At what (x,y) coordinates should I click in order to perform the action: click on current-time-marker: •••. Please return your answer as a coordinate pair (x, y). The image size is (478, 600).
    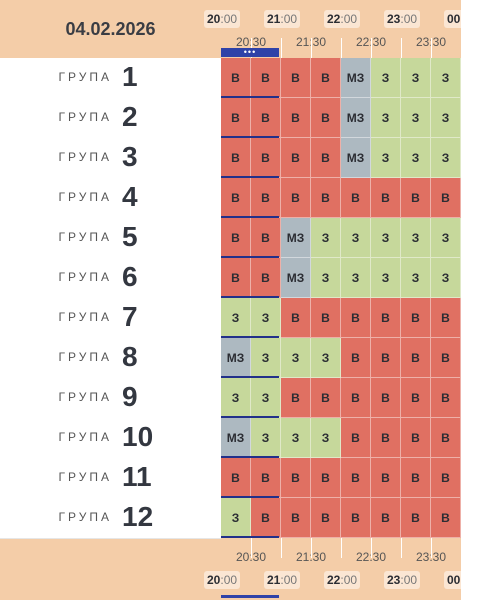
    Looking at the image, I should click on (250, 52).